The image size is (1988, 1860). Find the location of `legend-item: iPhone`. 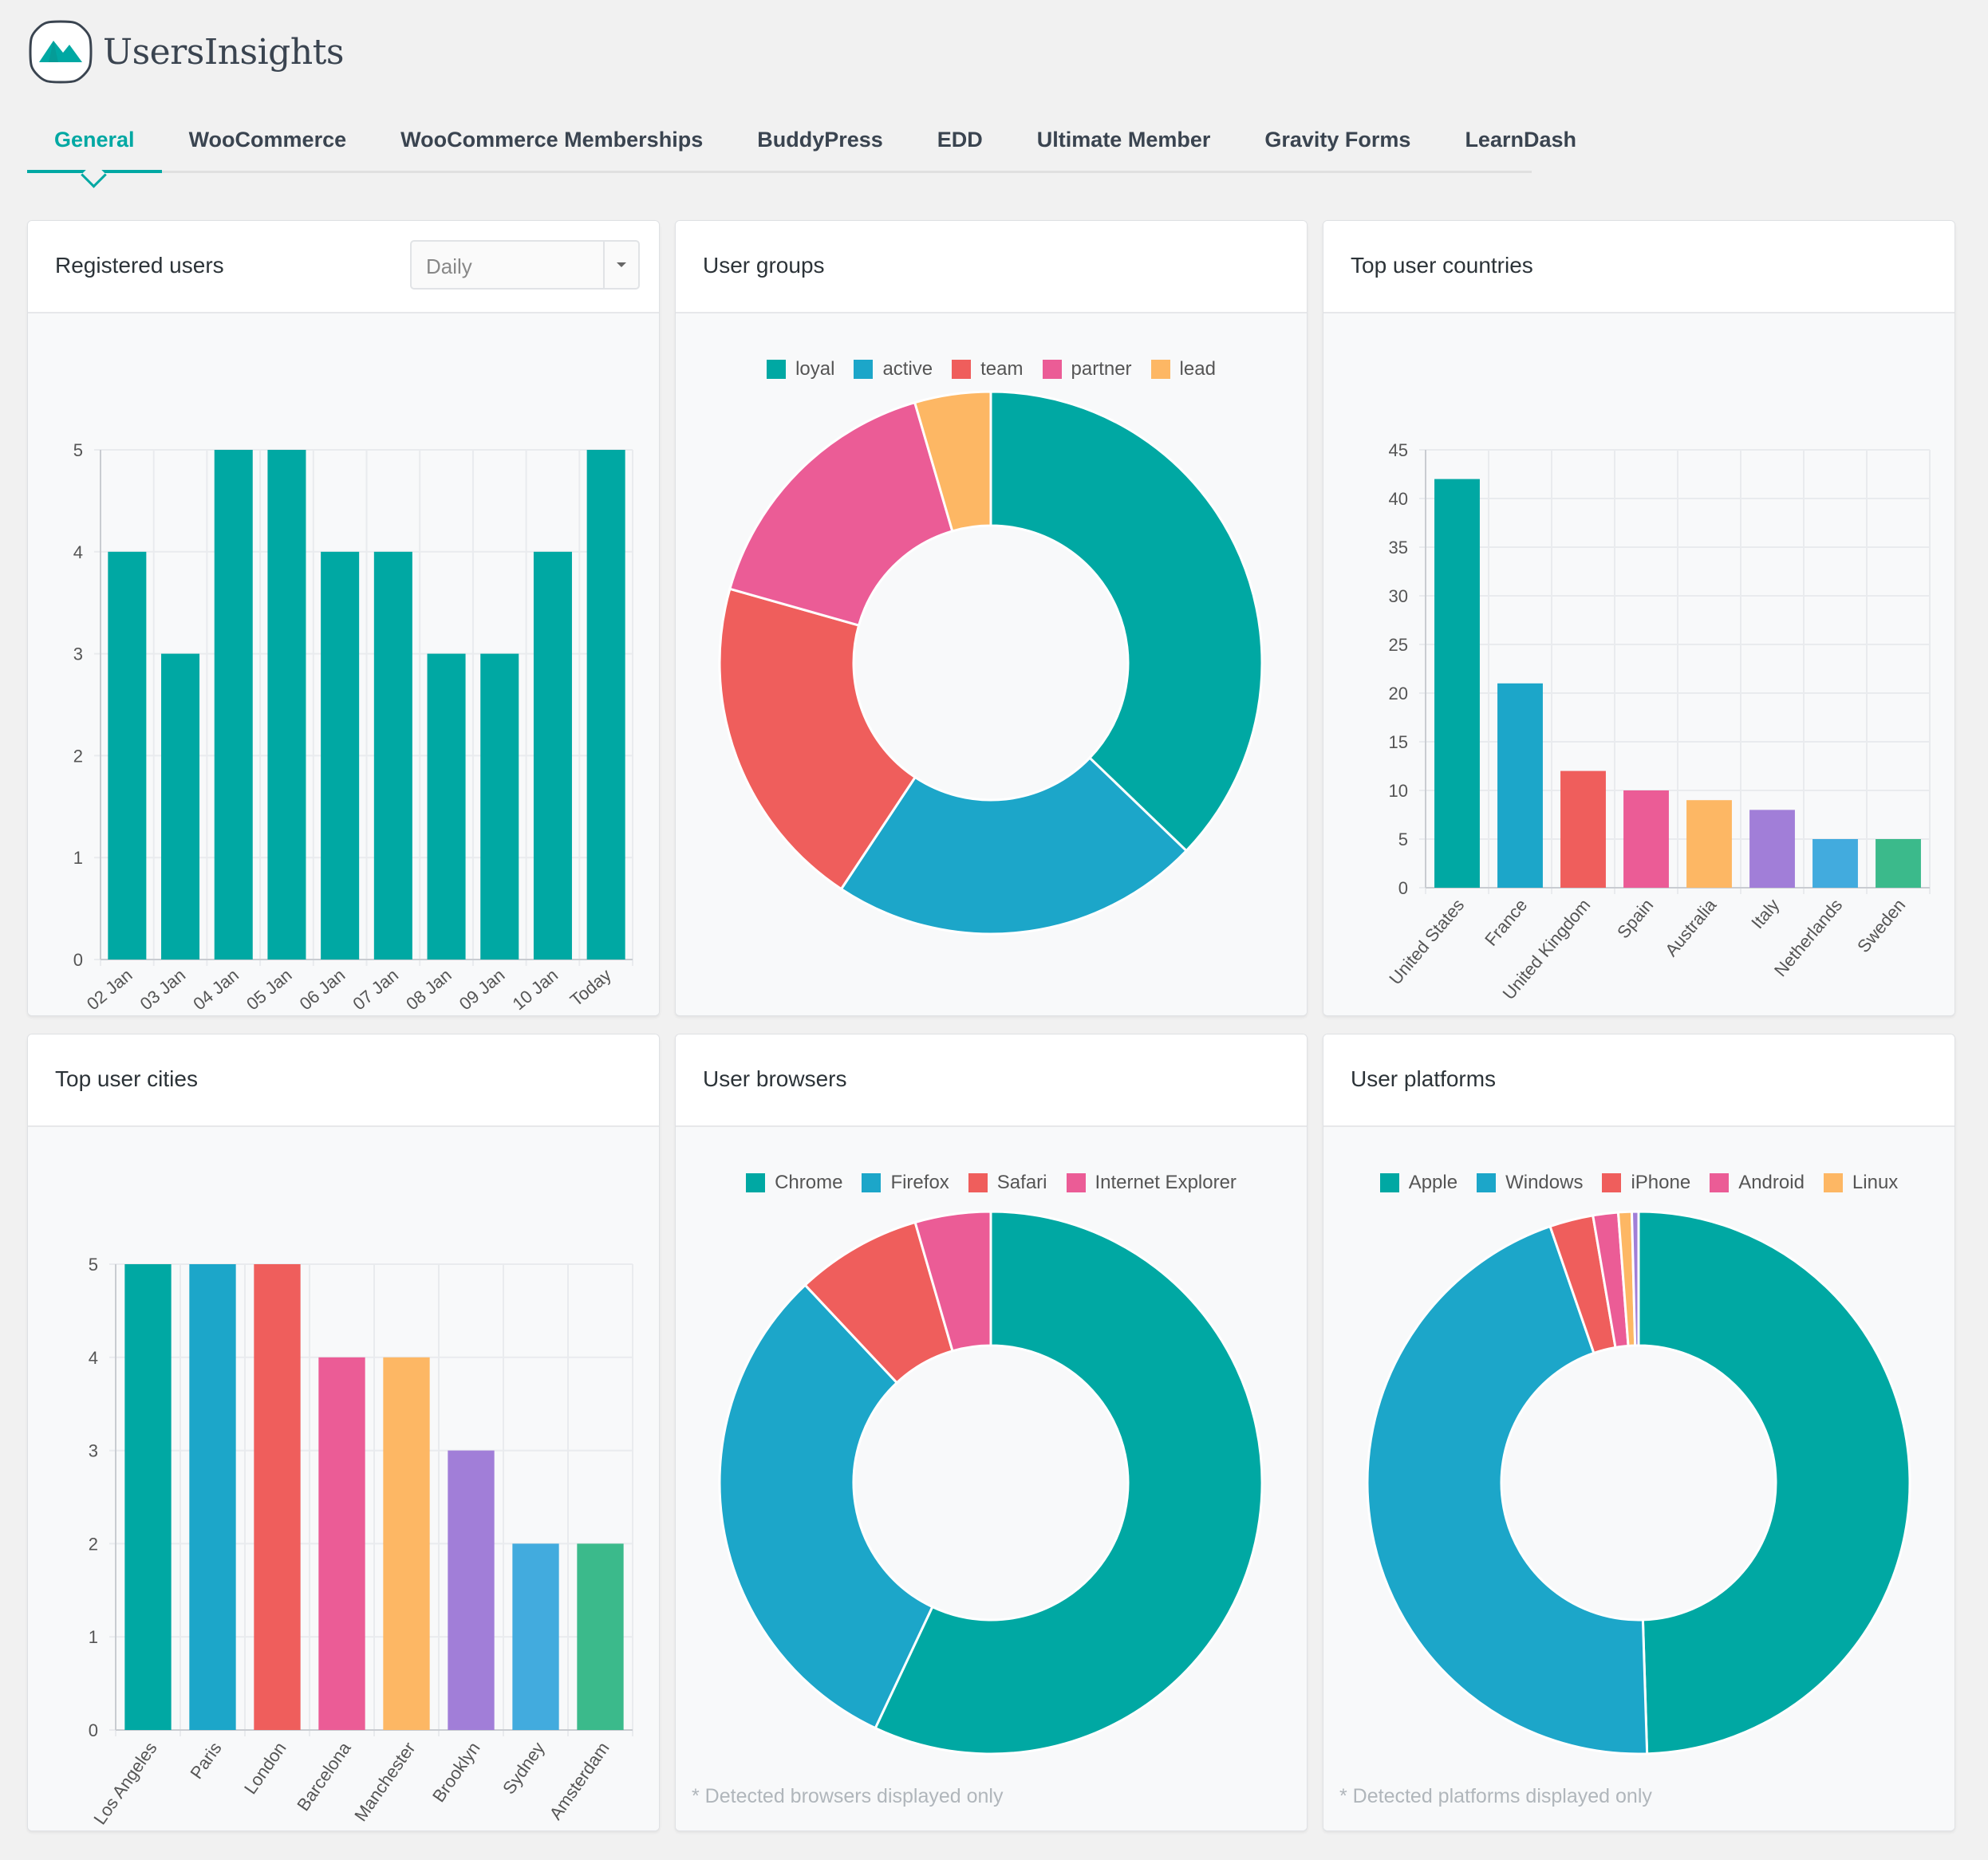

legend-item: iPhone is located at coordinates (1646, 1183).